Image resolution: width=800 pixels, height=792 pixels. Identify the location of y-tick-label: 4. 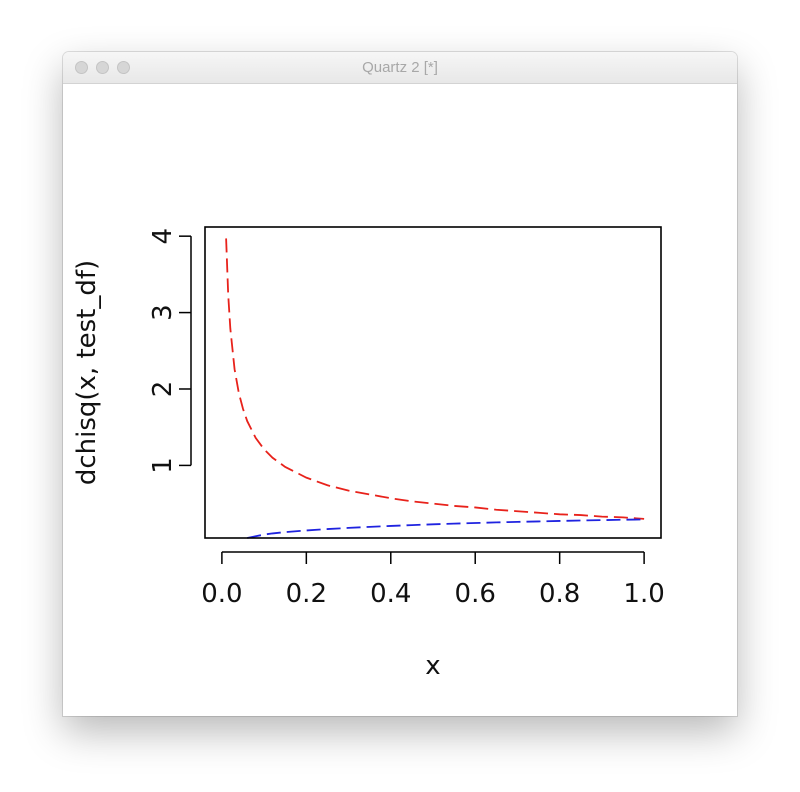
(163, 236).